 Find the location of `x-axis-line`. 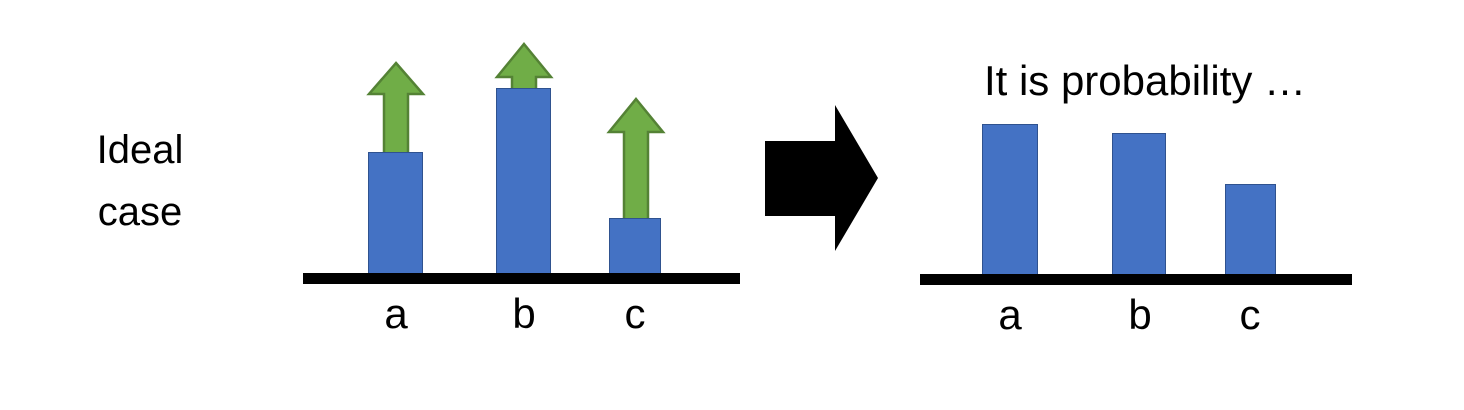

x-axis-line is located at coordinates (521, 278).